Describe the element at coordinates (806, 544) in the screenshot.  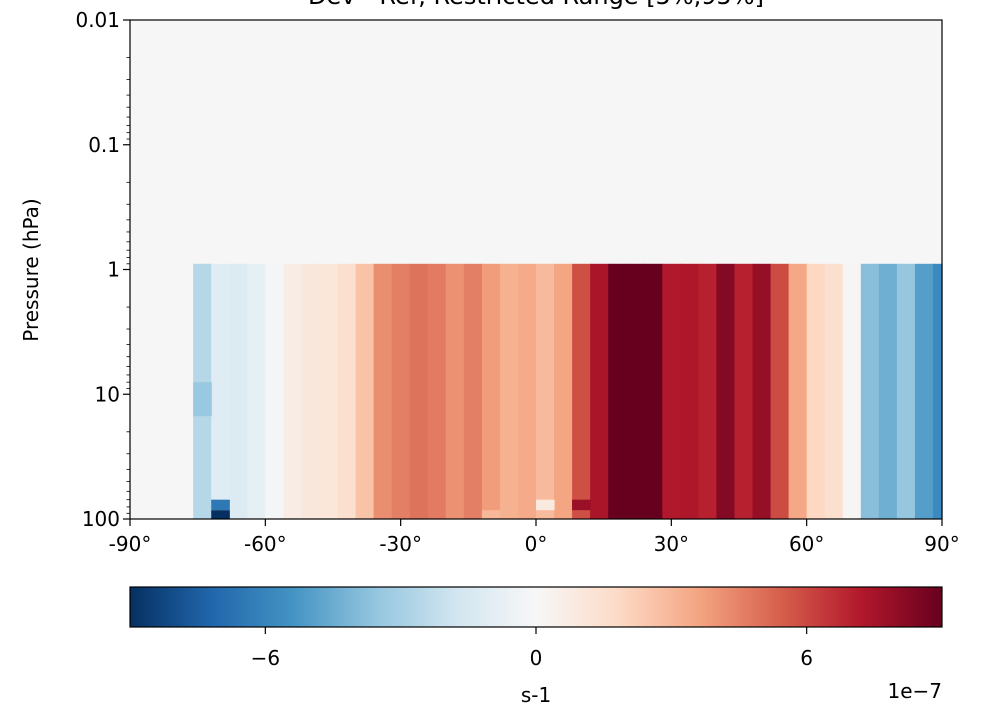
I see `x-tick-label: 60°` at that location.